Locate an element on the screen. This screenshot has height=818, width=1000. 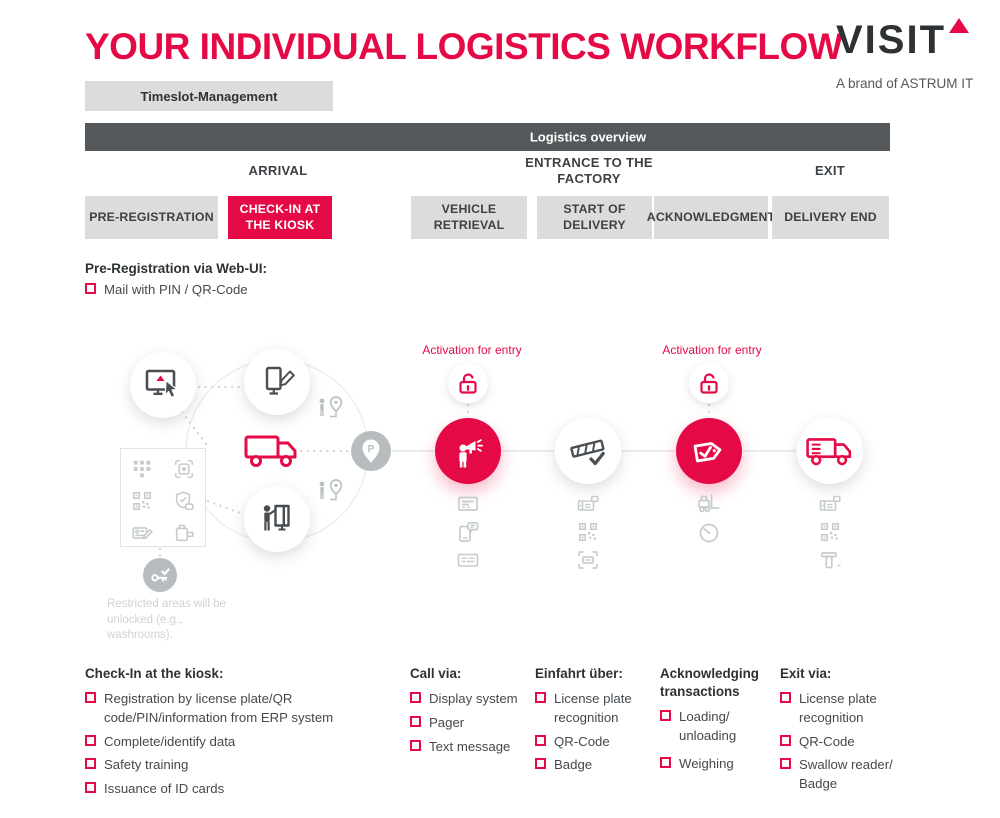
legend-item: Safety training is located at coordinates (231, 765).